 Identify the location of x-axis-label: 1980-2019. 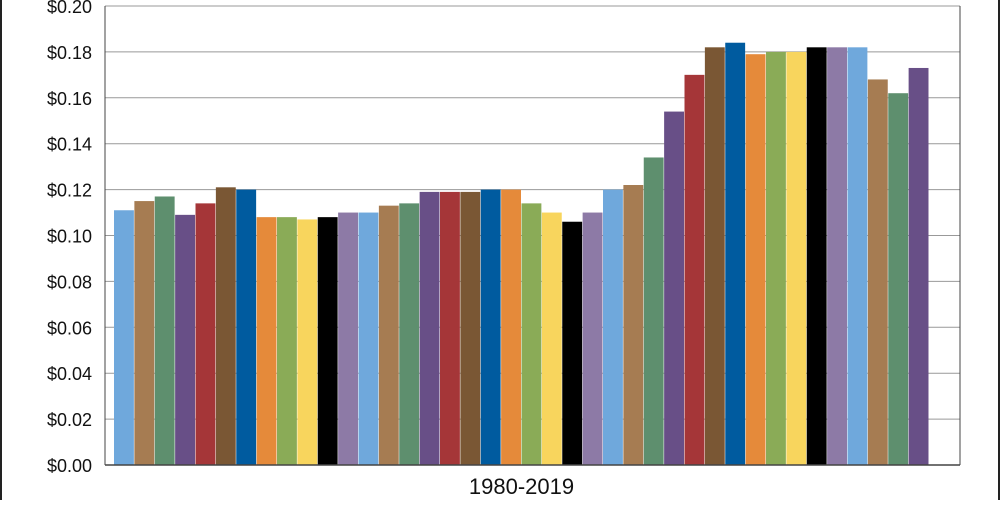
(521, 486).